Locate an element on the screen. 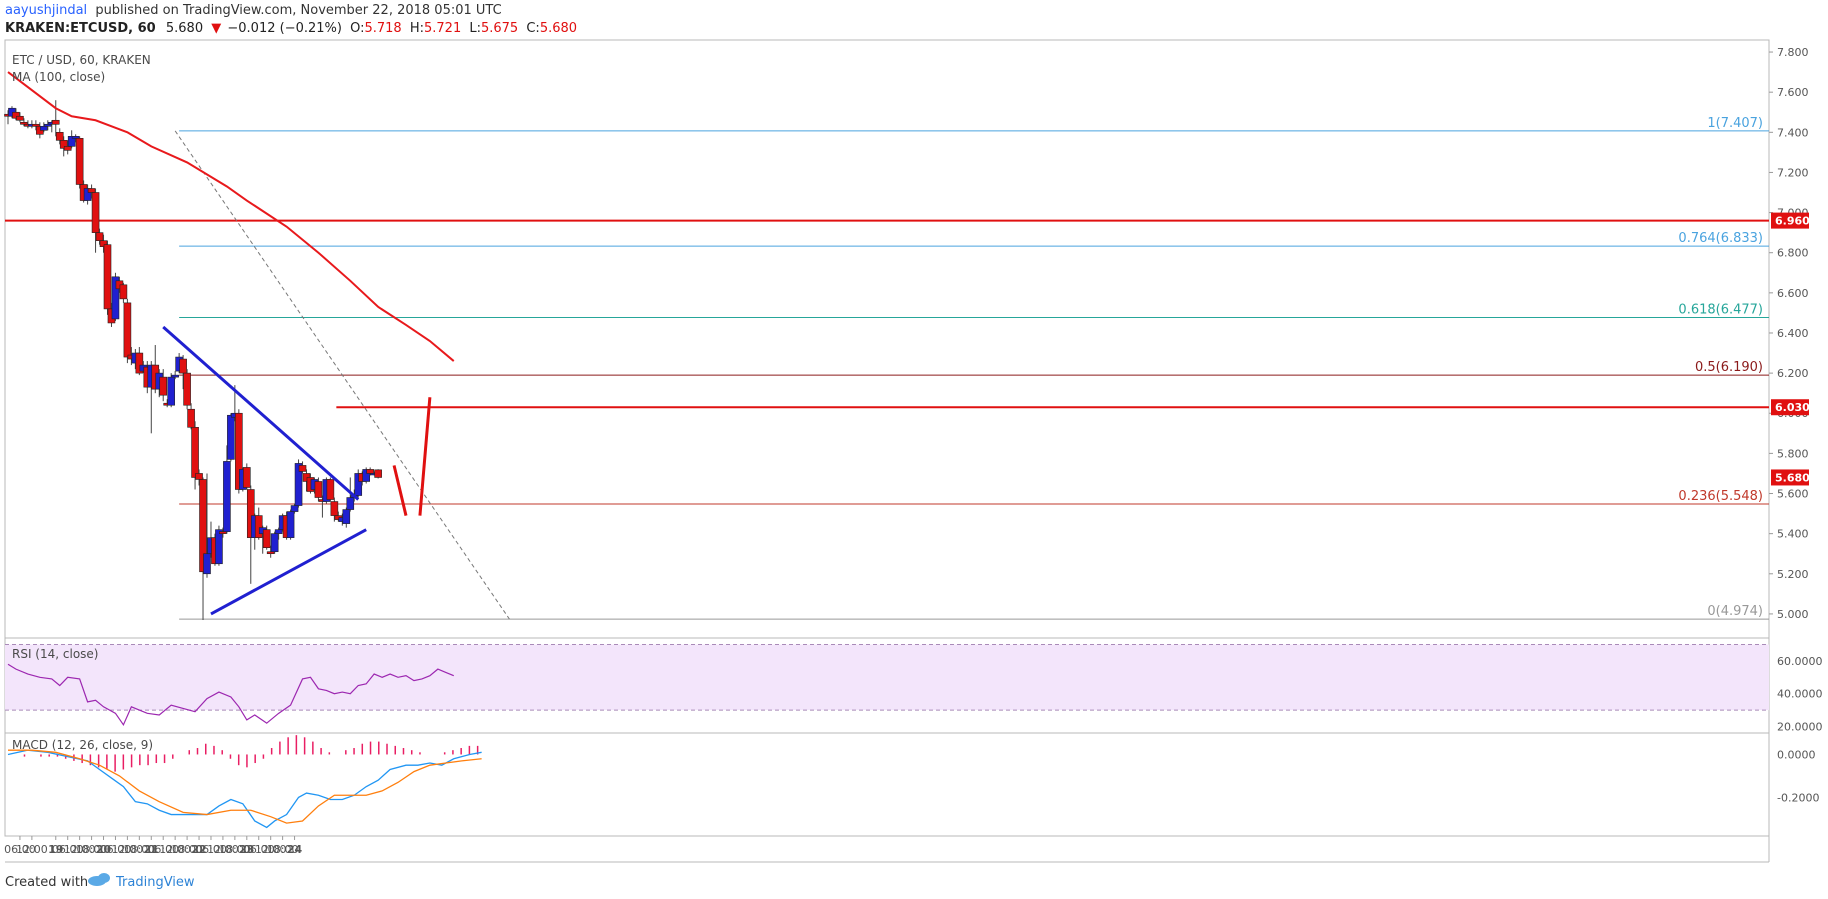 The image size is (1828, 899). macd-line is located at coordinates (244, 789).